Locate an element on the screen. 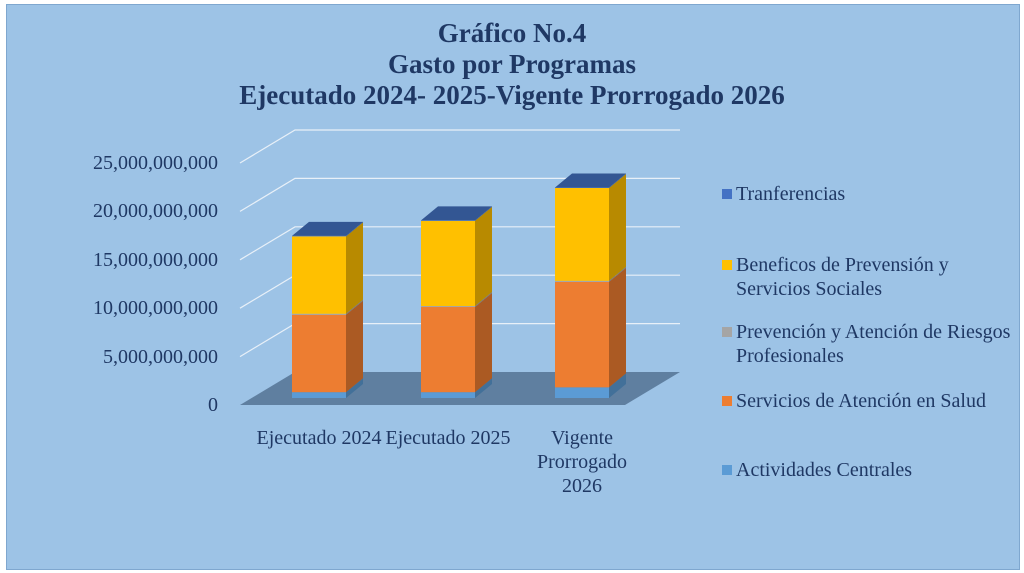 This screenshot has height=573, width=1024. legend-label: Actividades Centrales is located at coordinates (824, 470).